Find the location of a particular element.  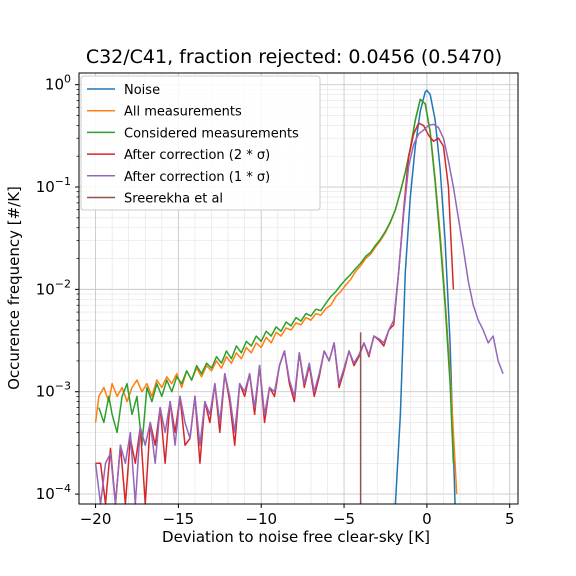

y-tick-label: 10⁻³ is located at coordinates (53, 390).